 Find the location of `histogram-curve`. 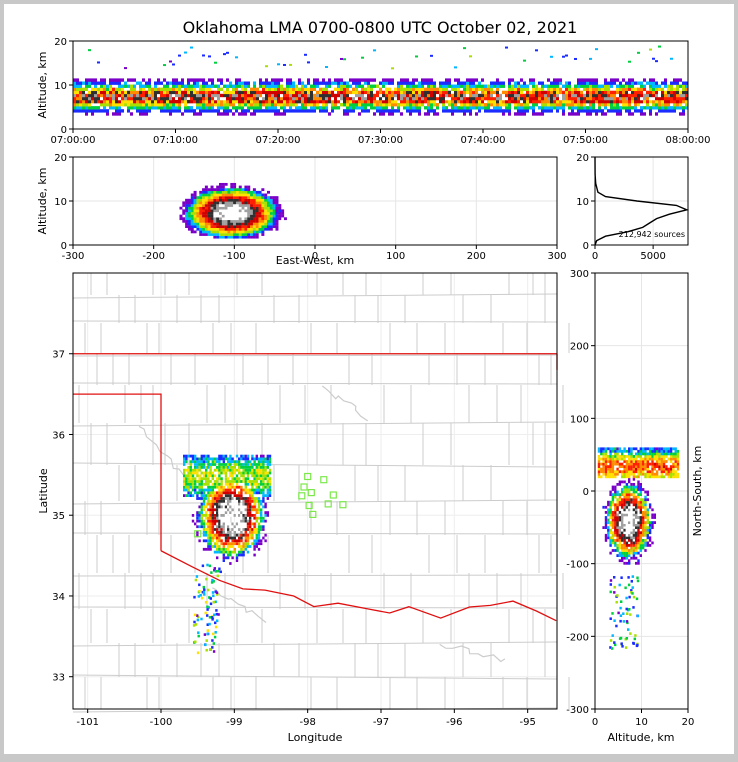

histogram-curve is located at coordinates (641, 201).